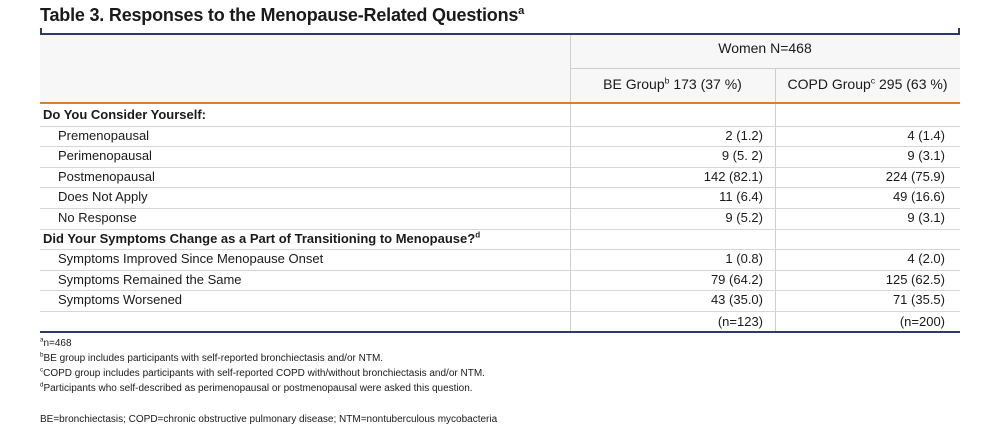  Describe the element at coordinates (915, 176) in the screenshot. I see `cell-value: 224 (75.9)` at that location.